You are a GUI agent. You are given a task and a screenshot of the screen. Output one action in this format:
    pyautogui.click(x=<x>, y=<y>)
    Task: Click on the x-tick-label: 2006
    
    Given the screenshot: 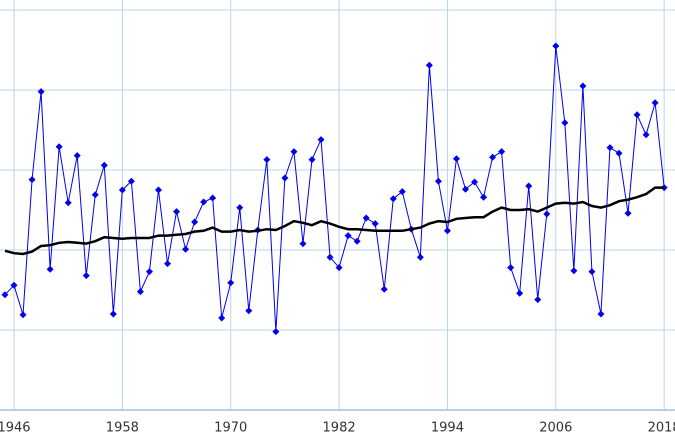 What is the action you would take?
    pyautogui.click(x=555, y=428)
    